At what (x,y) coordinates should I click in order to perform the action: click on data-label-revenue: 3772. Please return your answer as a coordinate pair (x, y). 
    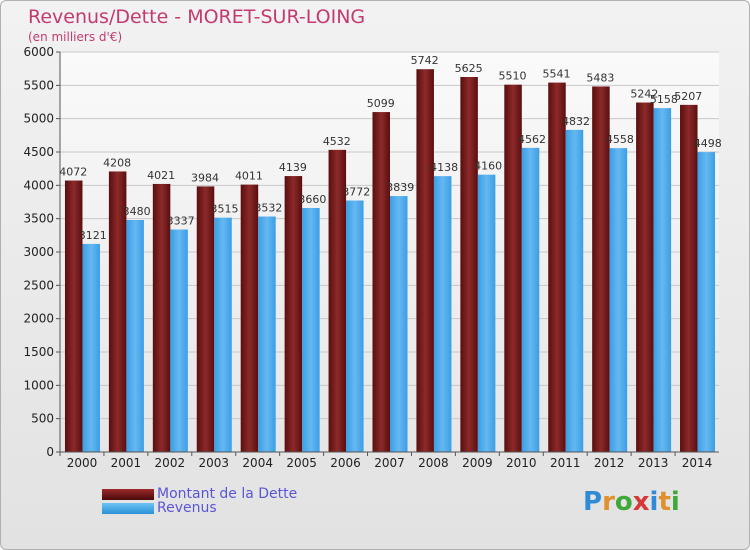
    Looking at the image, I should click on (356, 192).